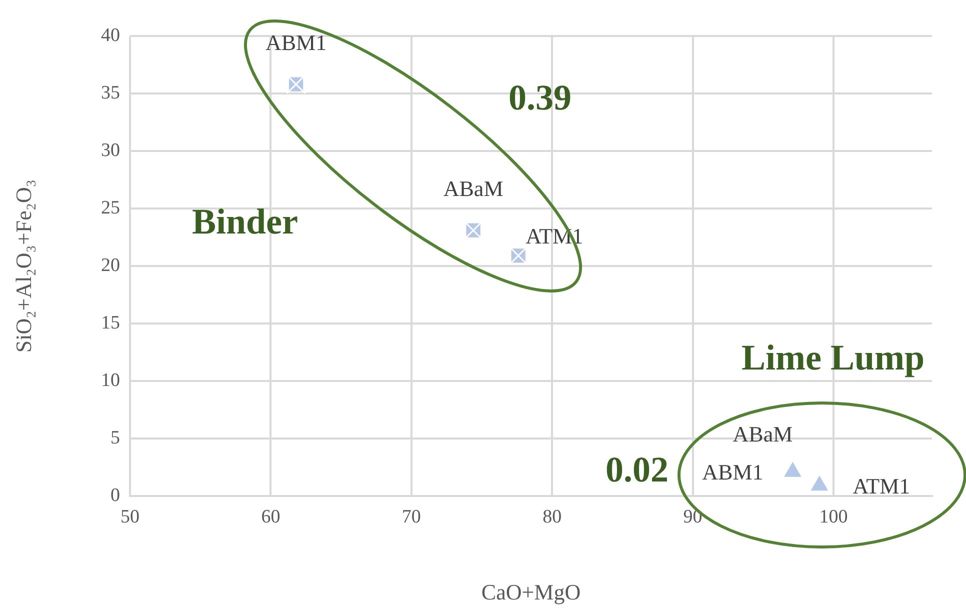 The height and width of the screenshot is (611, 966). I want to click on x-tick-label: 60, so click(270, 517).